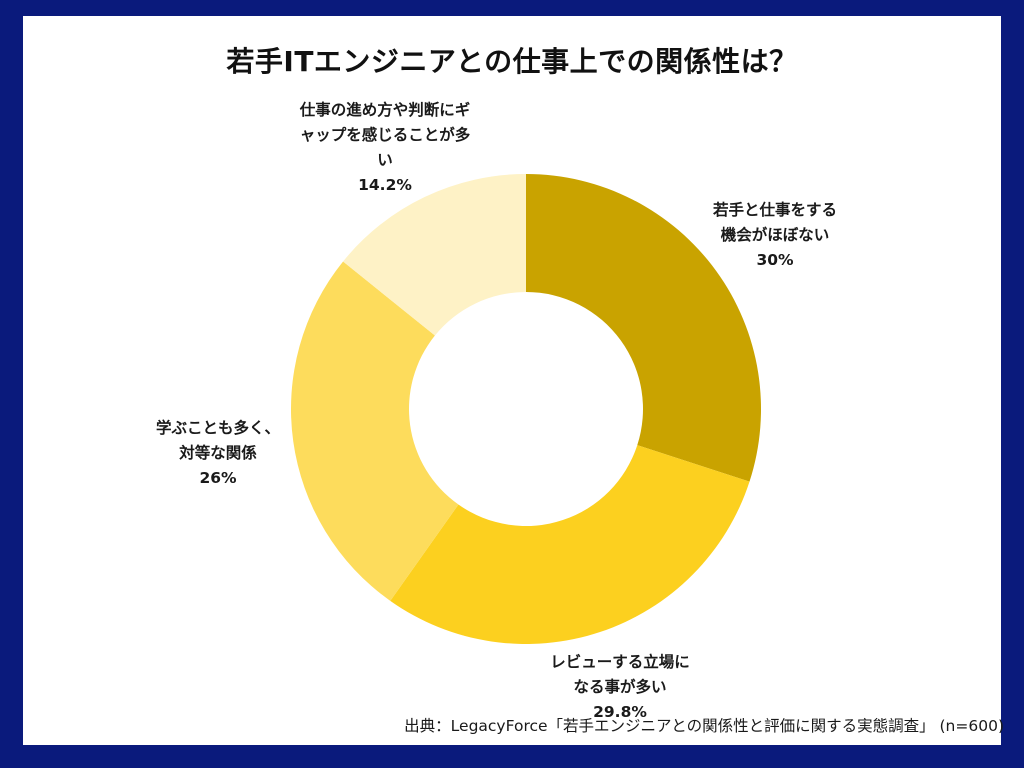 This screenshot has width=1024, height=768. Describe the element at coordinates (218, 478) in the screenshot. I see `label-value: 26%` at that location.